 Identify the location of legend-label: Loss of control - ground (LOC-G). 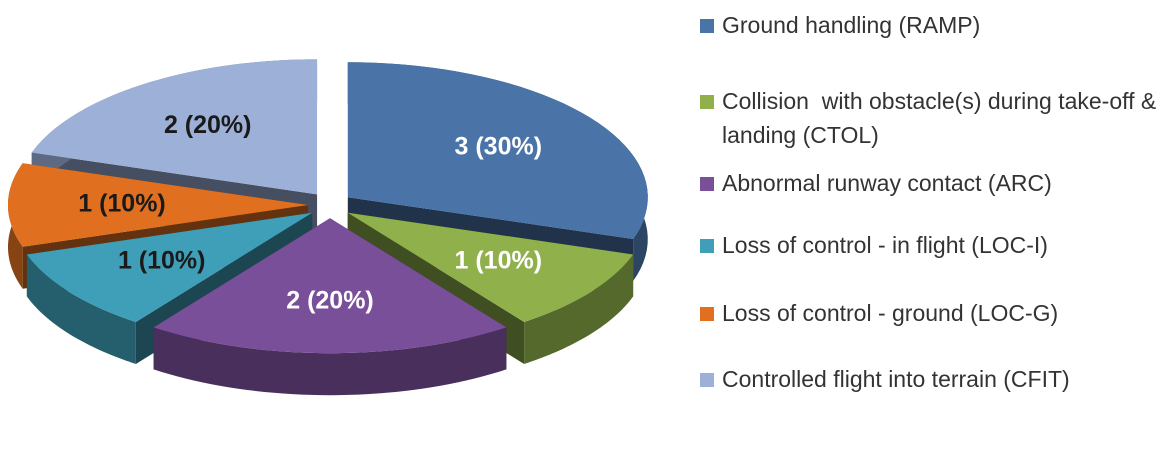
(890, 313).